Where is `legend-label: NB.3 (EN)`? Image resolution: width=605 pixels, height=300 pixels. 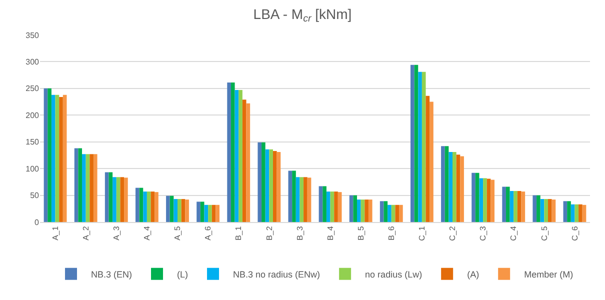 legend-label: NB.3 (EN) is located at coordinates (111, 274).